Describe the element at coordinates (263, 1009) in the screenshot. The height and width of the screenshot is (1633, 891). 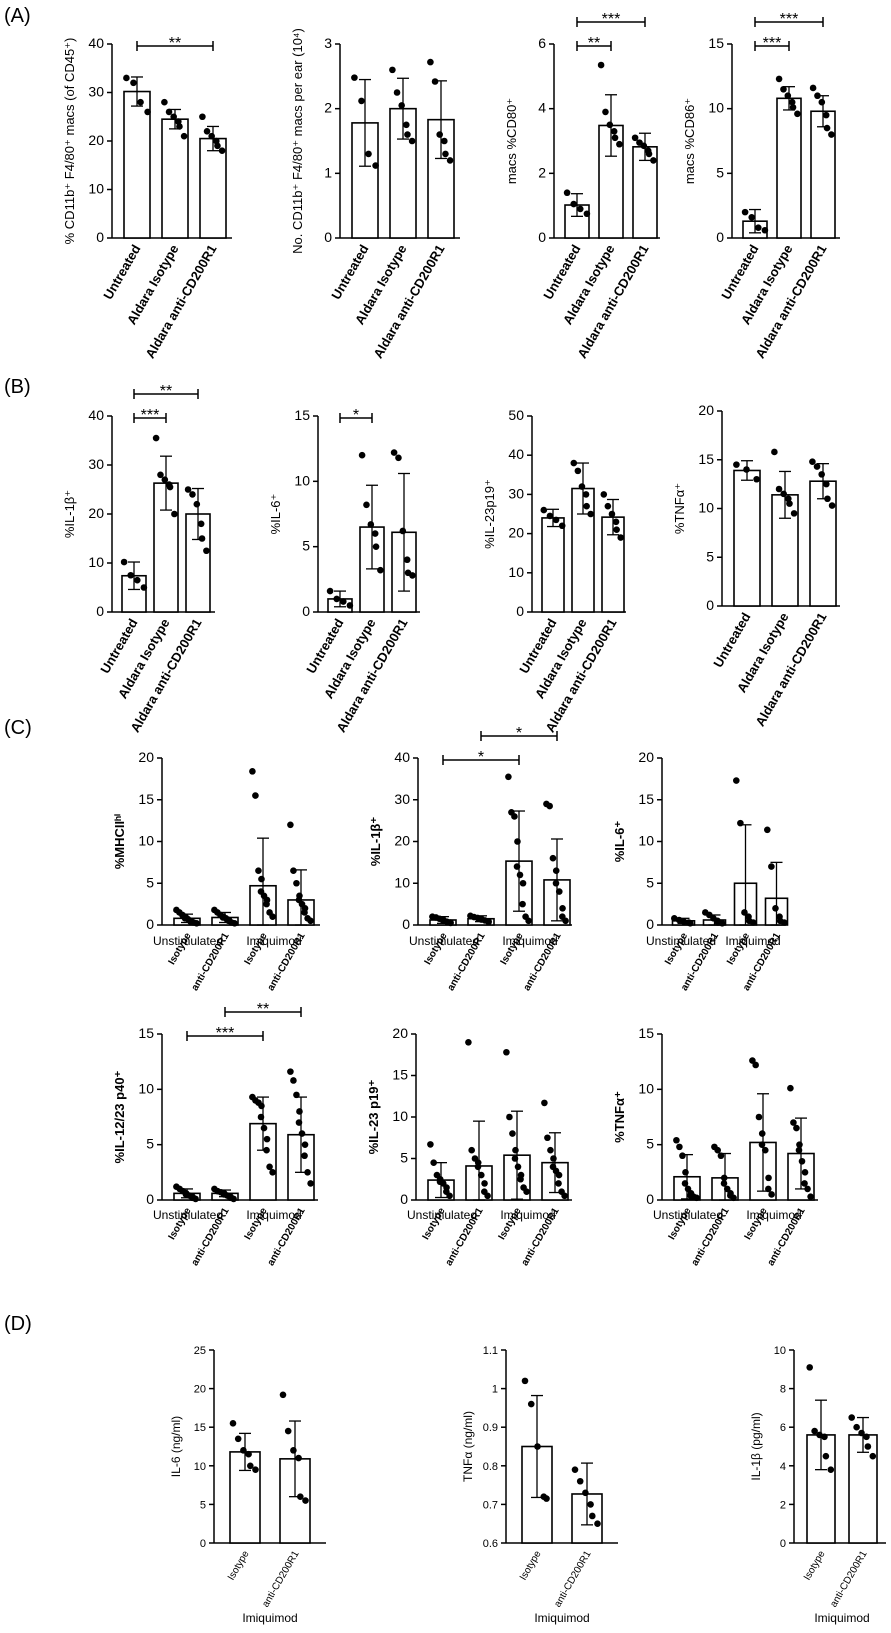
I see `significance-label: **` at that location.